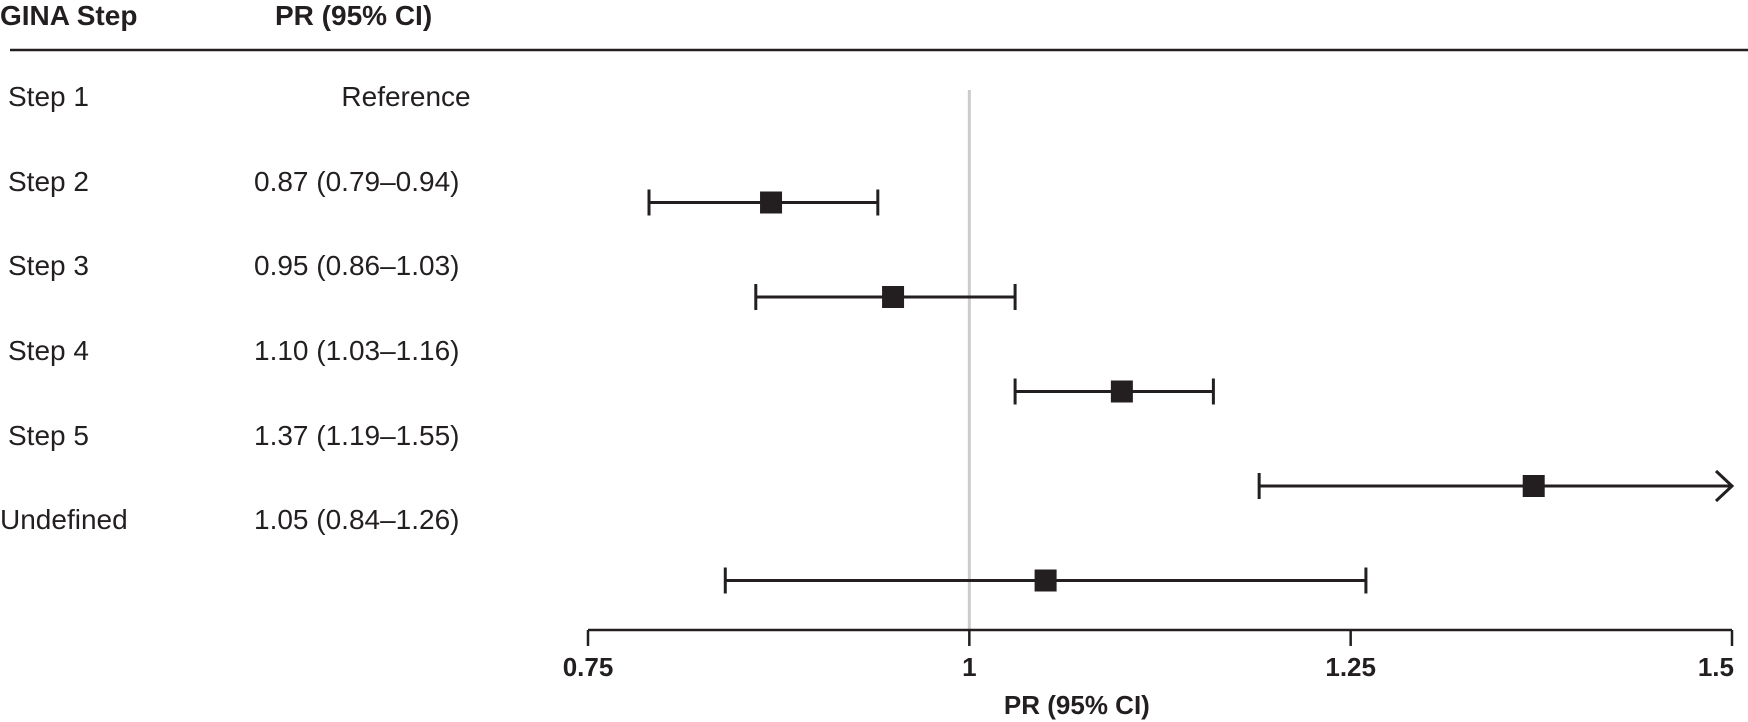 The image size is (1748, 722). Describe the element at coordinates (893, 297) in the screenshot. I see `point-estimate-step3` at that location.